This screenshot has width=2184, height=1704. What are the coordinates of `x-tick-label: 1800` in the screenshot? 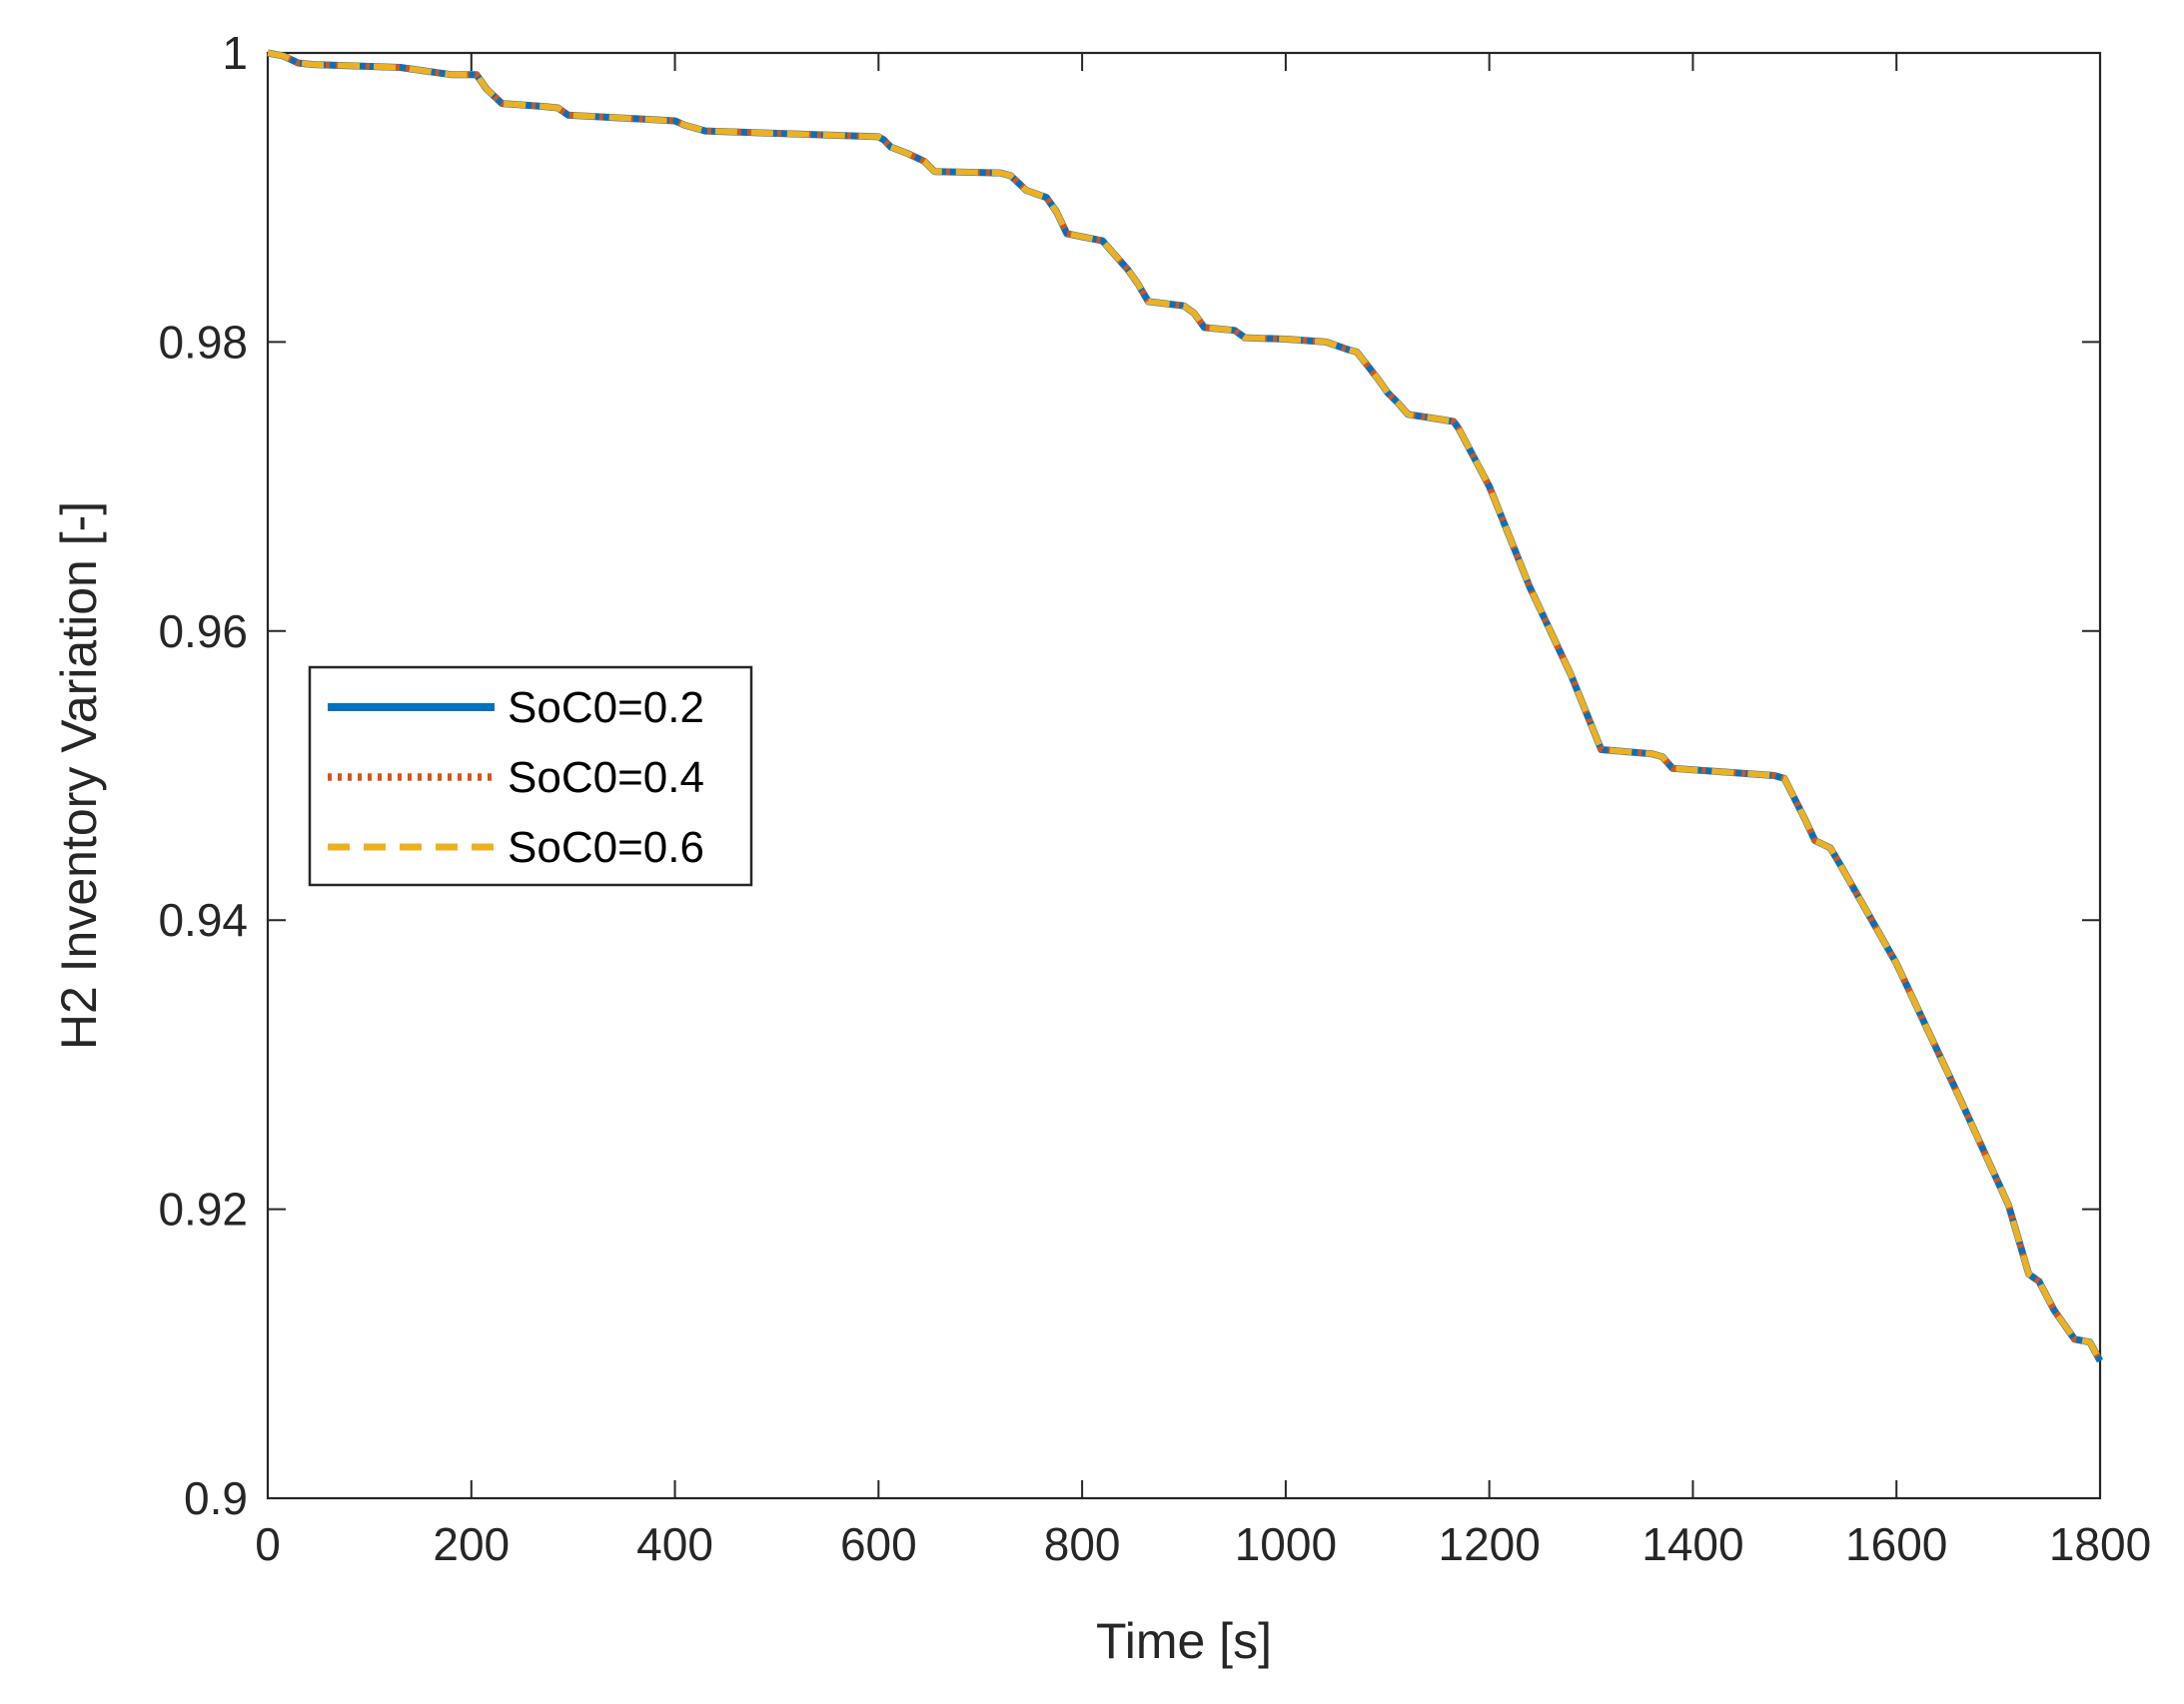 It's located at (2100, 1544).